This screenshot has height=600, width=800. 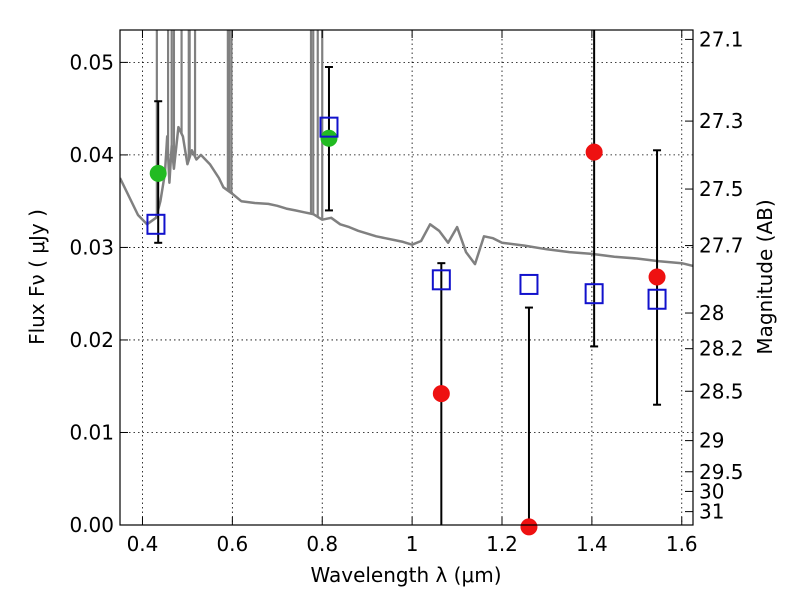 What do you see at coordinates (405, 575) in the screenshot?
I see `x-axis-label: Wavelength λ (μm)` at bounding box center [405, 575].